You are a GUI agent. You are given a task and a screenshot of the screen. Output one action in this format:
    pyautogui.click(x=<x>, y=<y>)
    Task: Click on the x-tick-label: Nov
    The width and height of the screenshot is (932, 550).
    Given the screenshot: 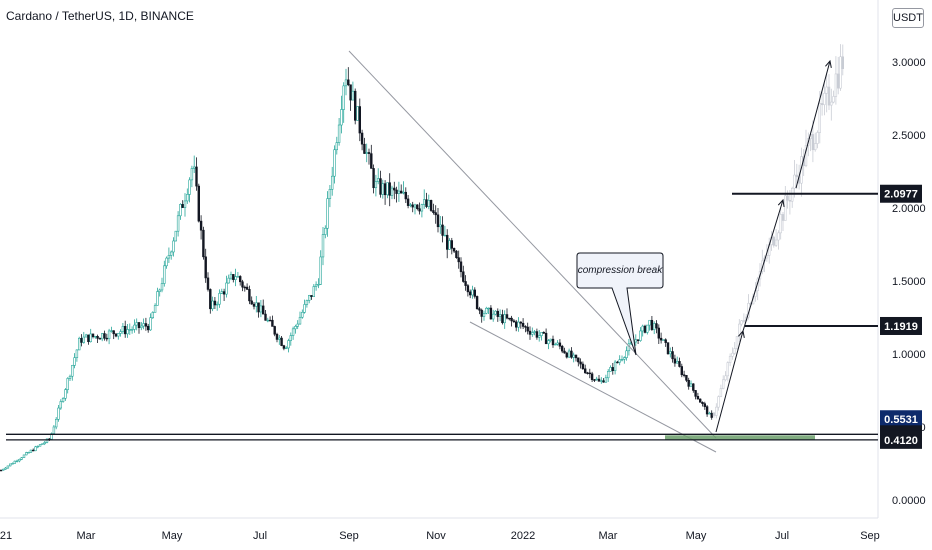 What is the action you would take?
    pyautogui.click(x=436, y=536)
    